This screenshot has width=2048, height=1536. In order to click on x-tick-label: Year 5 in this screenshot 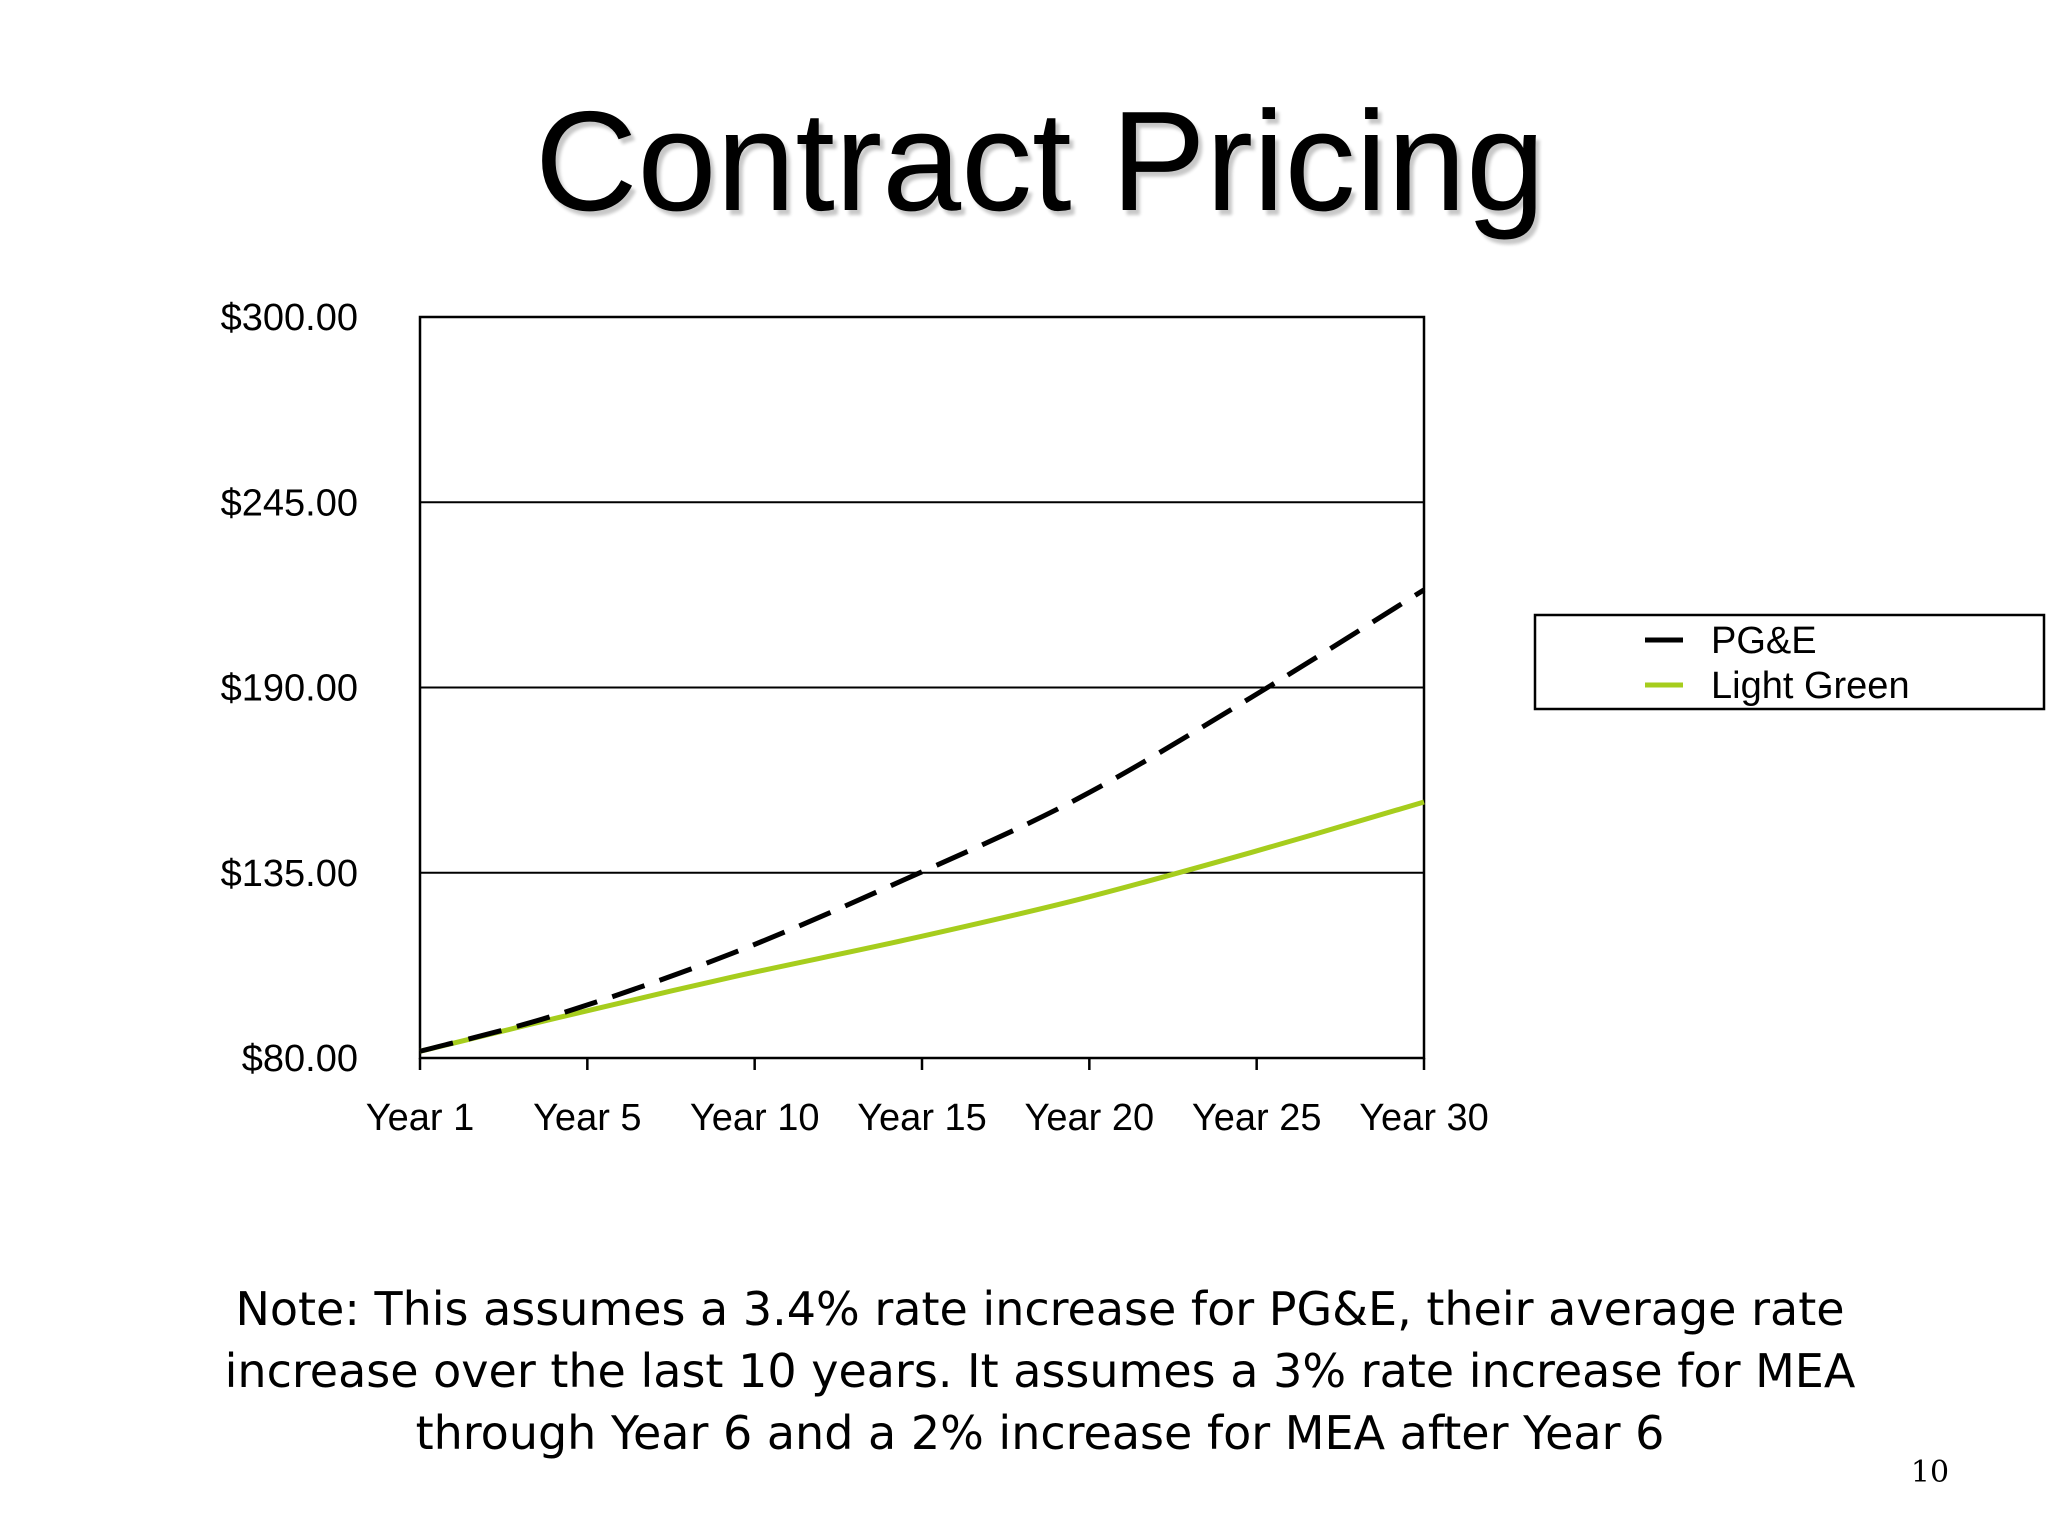, I will do `click(587, 1118)`.